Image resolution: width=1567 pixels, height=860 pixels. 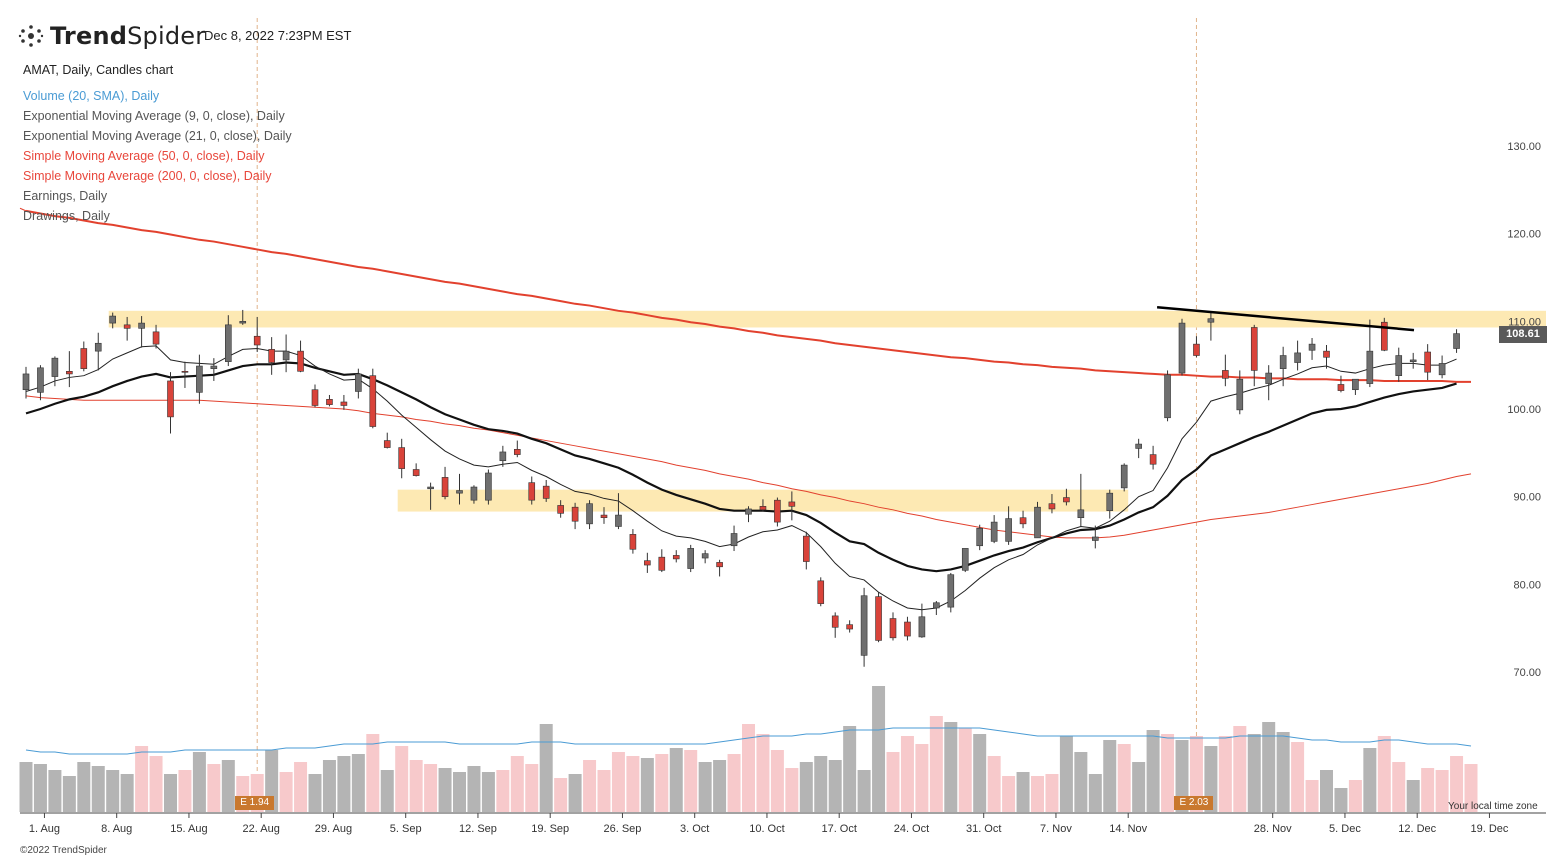 What do you see at coordinates (1527, 673) in the screenshot?
I see `y-tick-label: 70.00` at bounding box center [1527, 673].